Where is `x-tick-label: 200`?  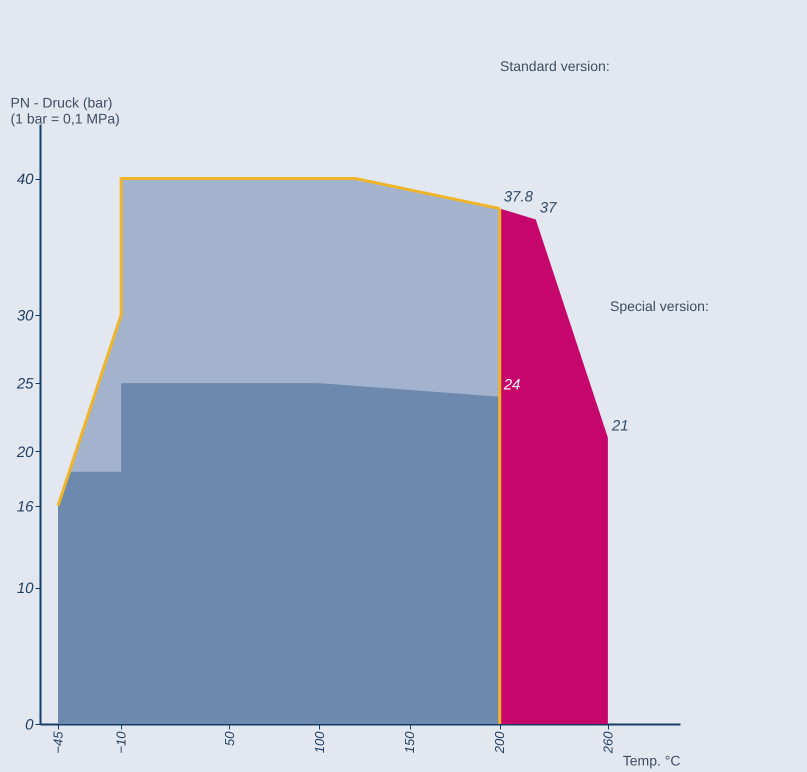 x-tick-label: 200 is located at coordinates (500, 742).